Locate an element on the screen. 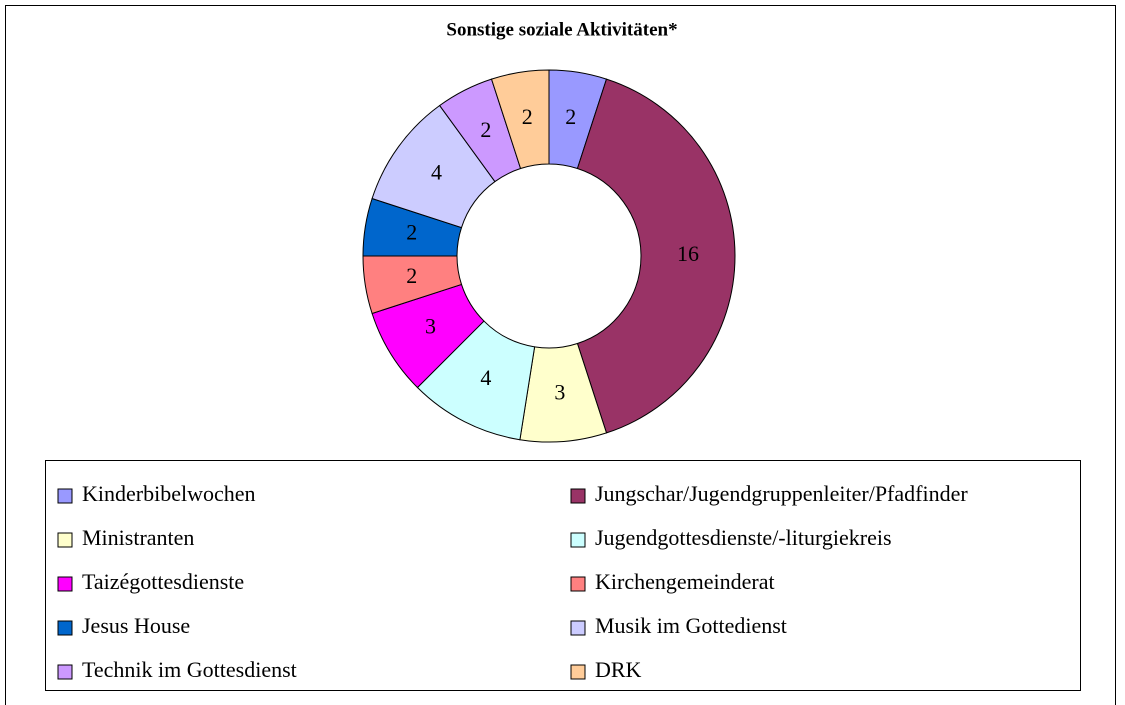 This screenshot has width=1125, height=705. data-label: 16 is located at coordinates (688, 253).